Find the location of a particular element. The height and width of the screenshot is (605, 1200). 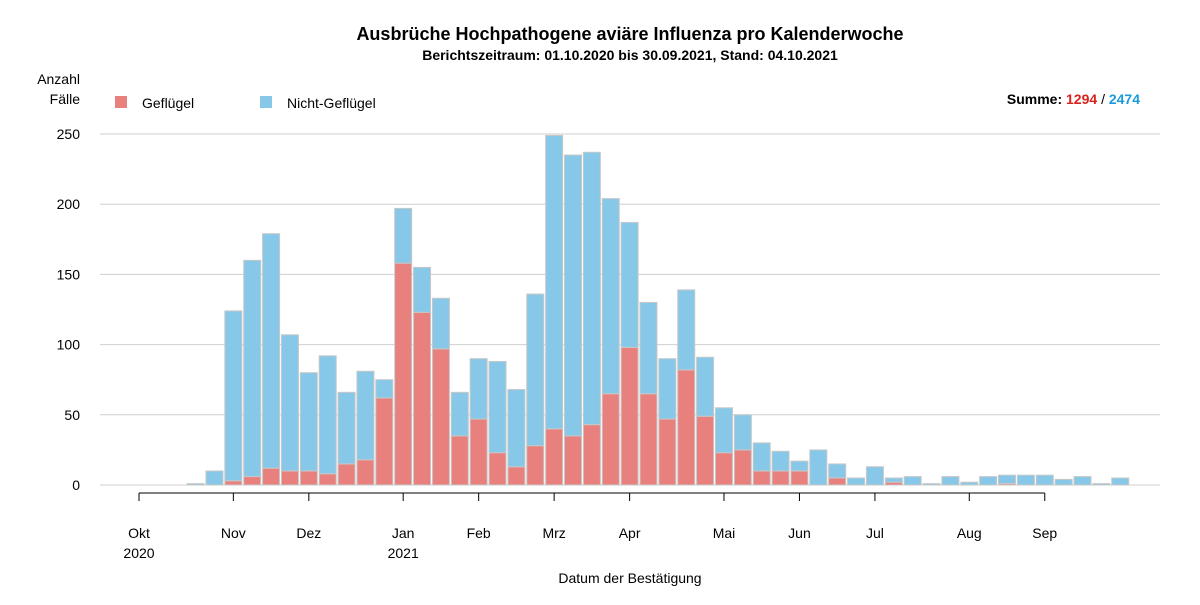

x-tick-label: Sep is located at coordinates (1044, 533).